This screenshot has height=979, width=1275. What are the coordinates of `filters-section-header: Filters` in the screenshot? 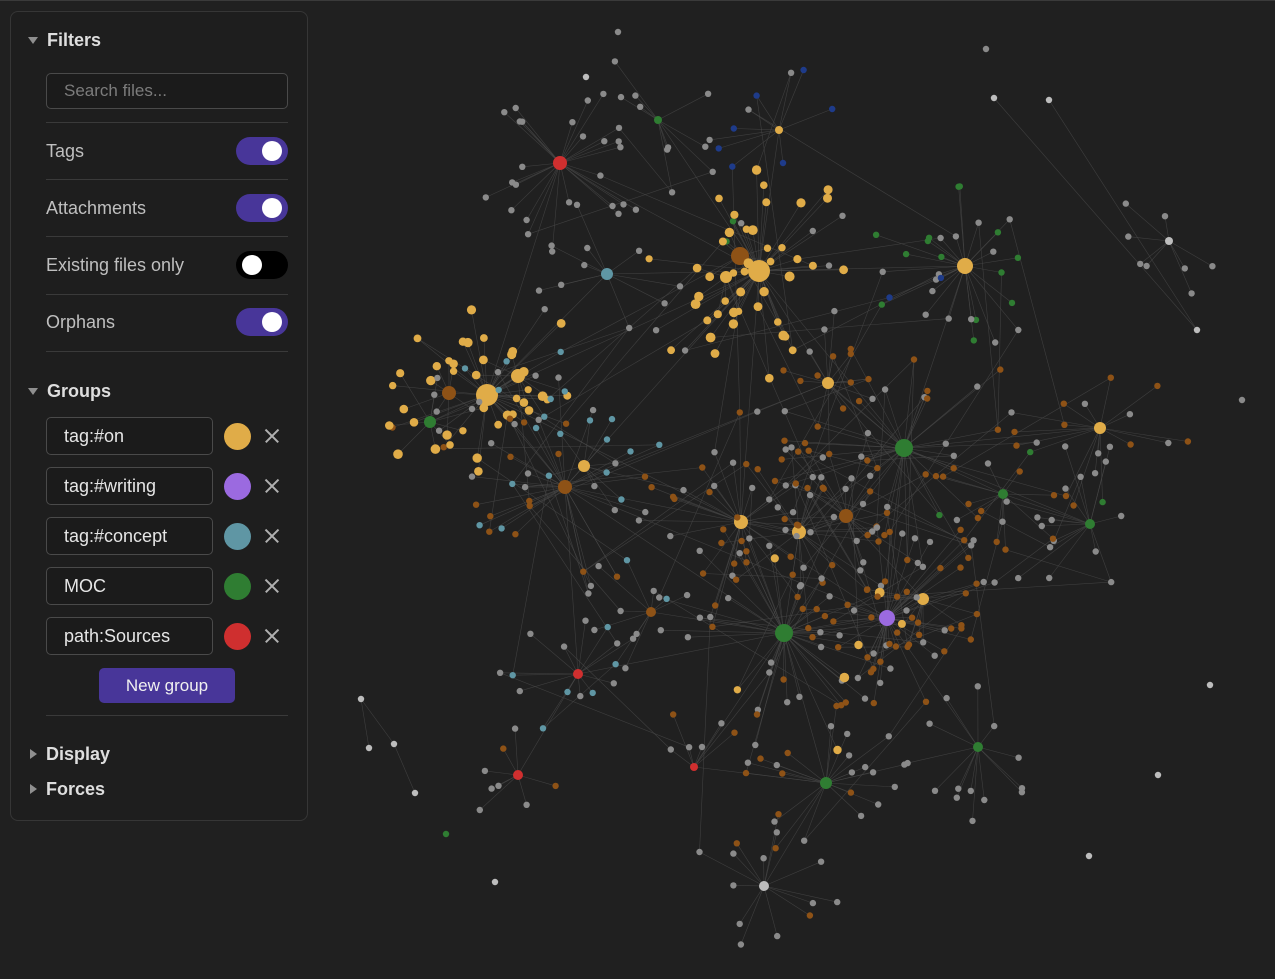 It's located at (56, 40).